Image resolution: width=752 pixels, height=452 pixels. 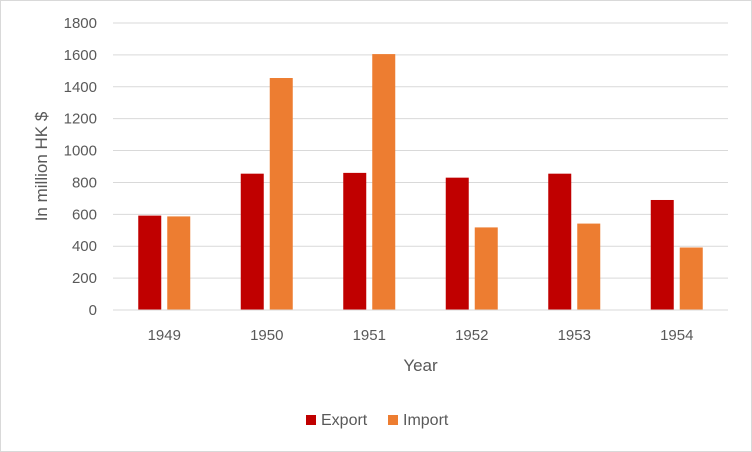 I want to click on y-axis-title: In million HK $, so click(x=41, y=166).